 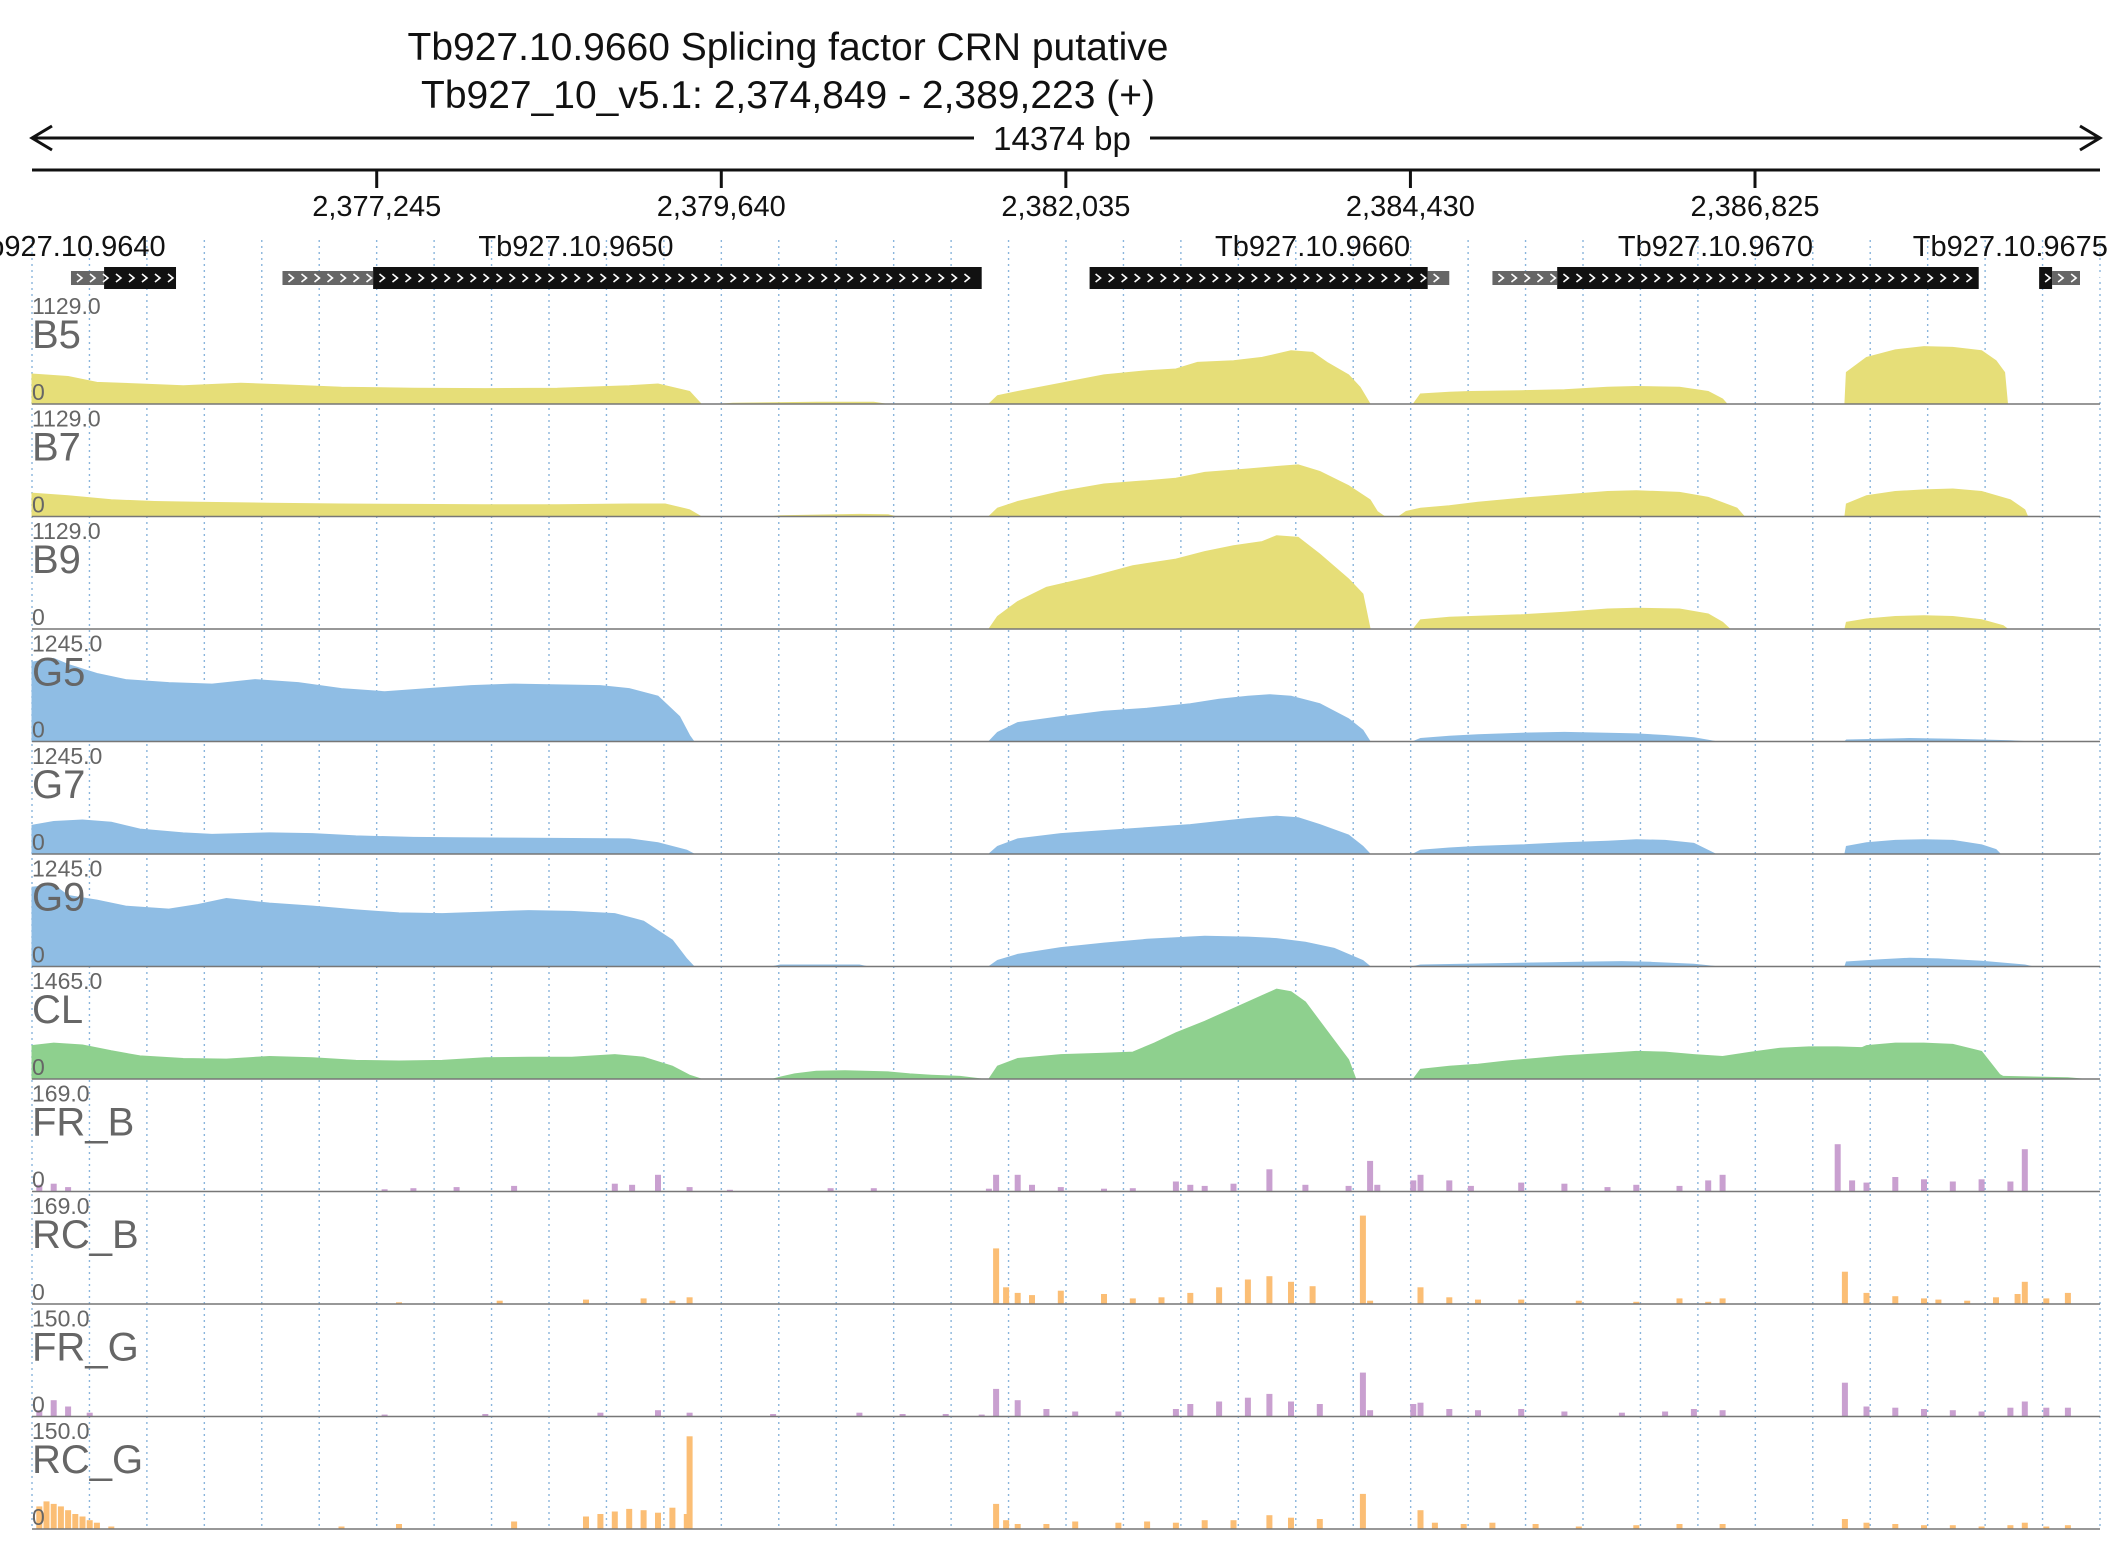 I want to click on gene-feature: Tb927.10.9650, so click(x=632, y=260).